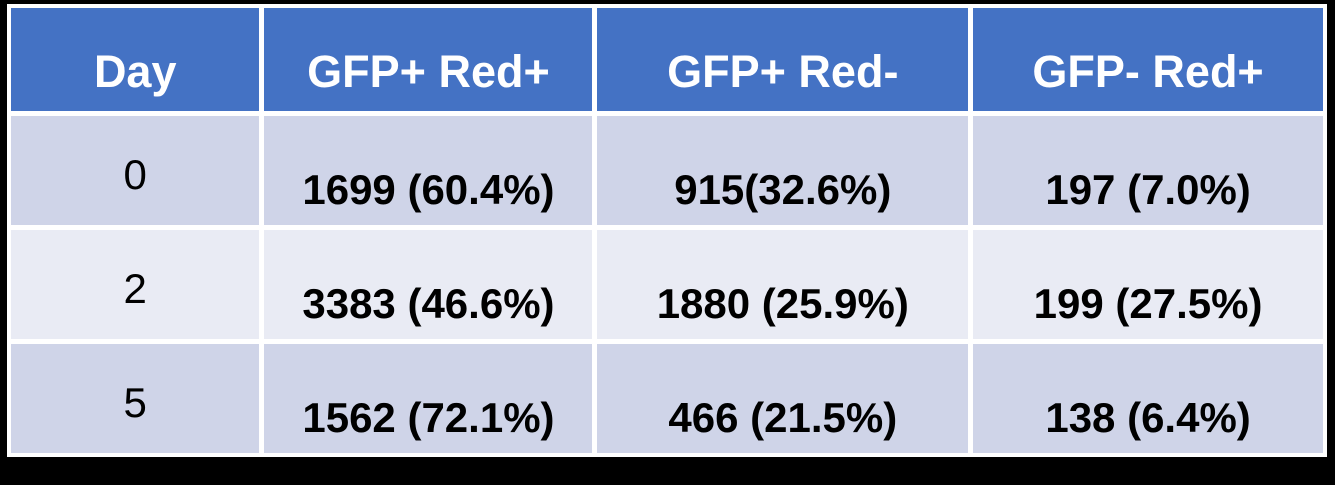  I want to click on cell-day0-gfp-pos-red-neg: 915(32.6%), so click(783, 170).